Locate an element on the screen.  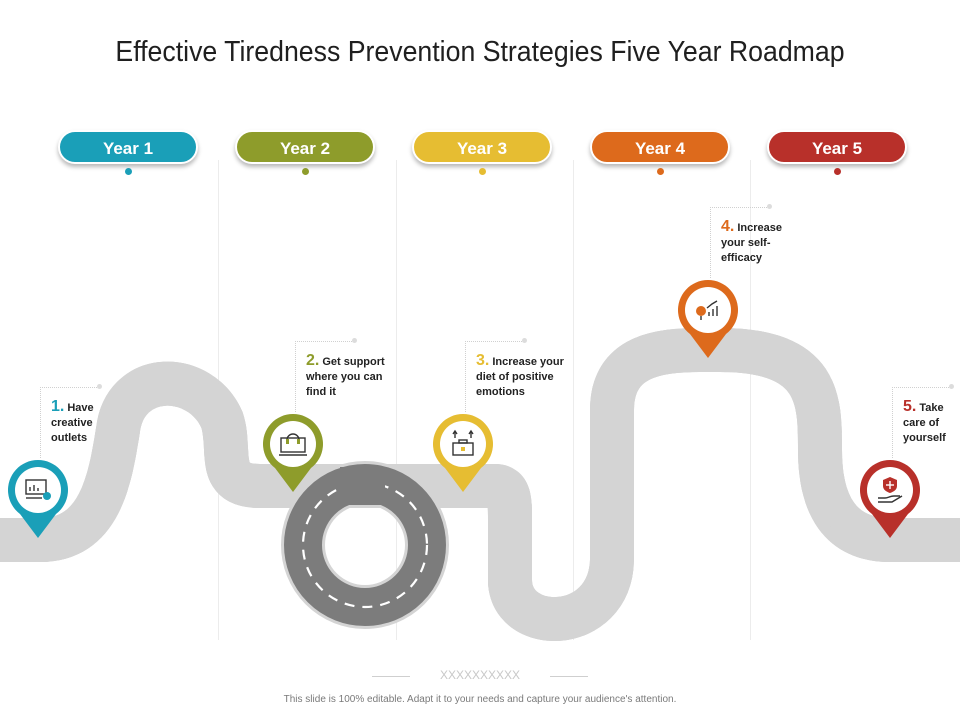
year-5-label: Year 5 is located at coordinates (837, 147).